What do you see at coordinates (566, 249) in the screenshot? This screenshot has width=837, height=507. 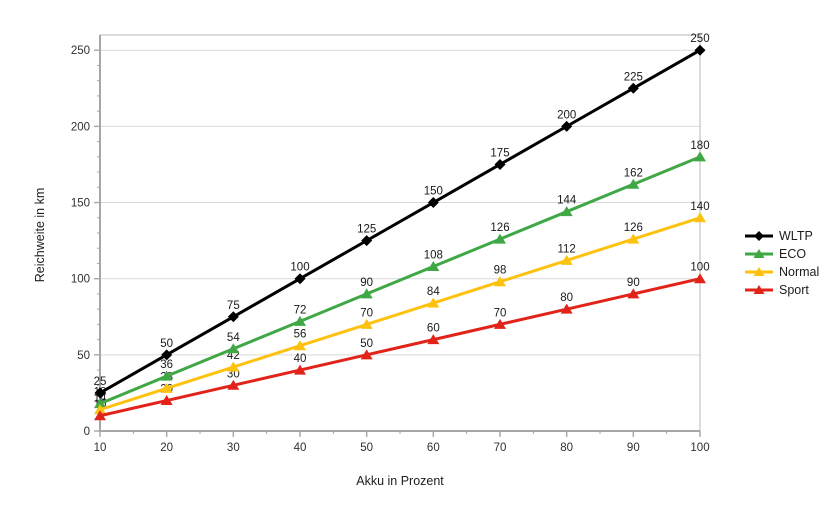 I see `data-label-normal: 112` at bounding box center [566, 249].